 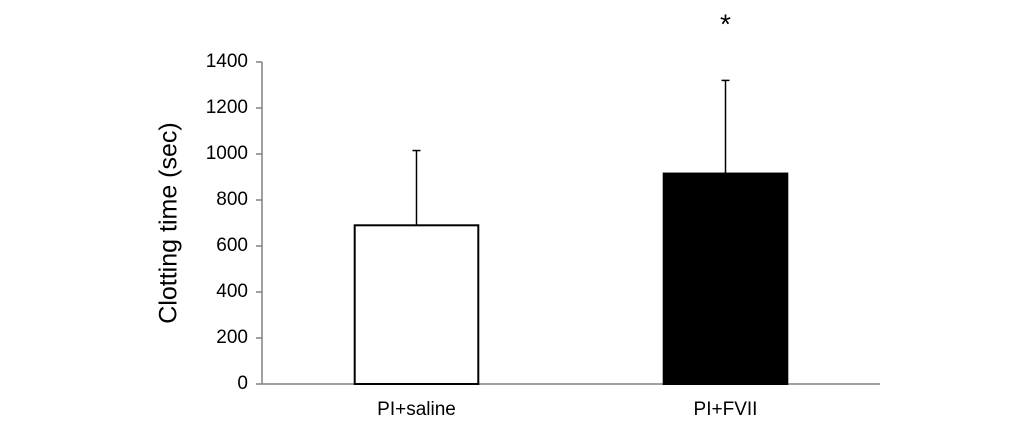 I want to click on significance-marker: *, so click(x=725, y=23).